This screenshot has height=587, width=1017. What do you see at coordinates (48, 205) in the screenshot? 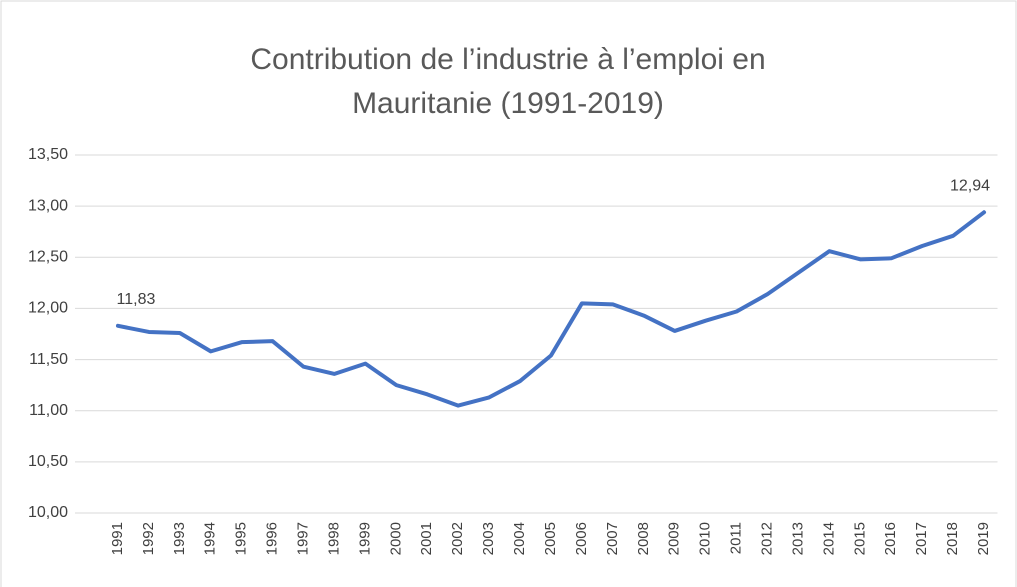
I see `y-tick-label: 13,00` at bounding box center [48, 205].